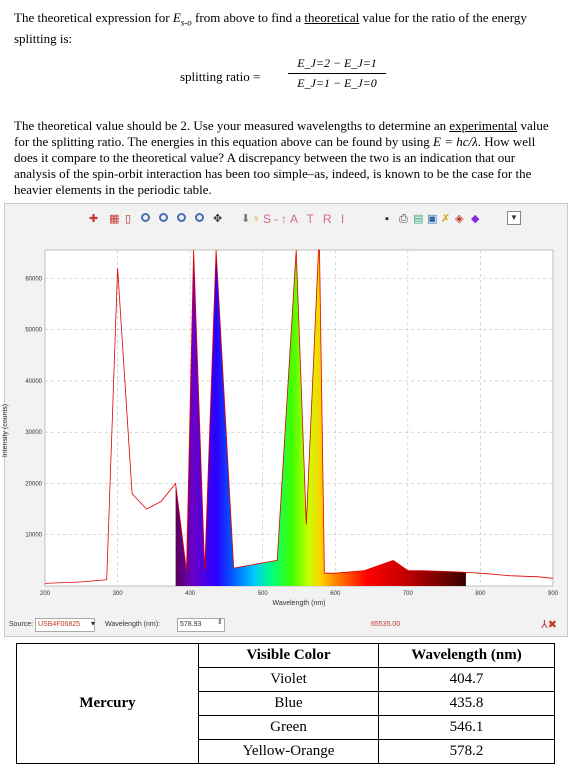 This screenshot has width=570, height=777. I want to click on color-cell: Blue, so click(288, 703).